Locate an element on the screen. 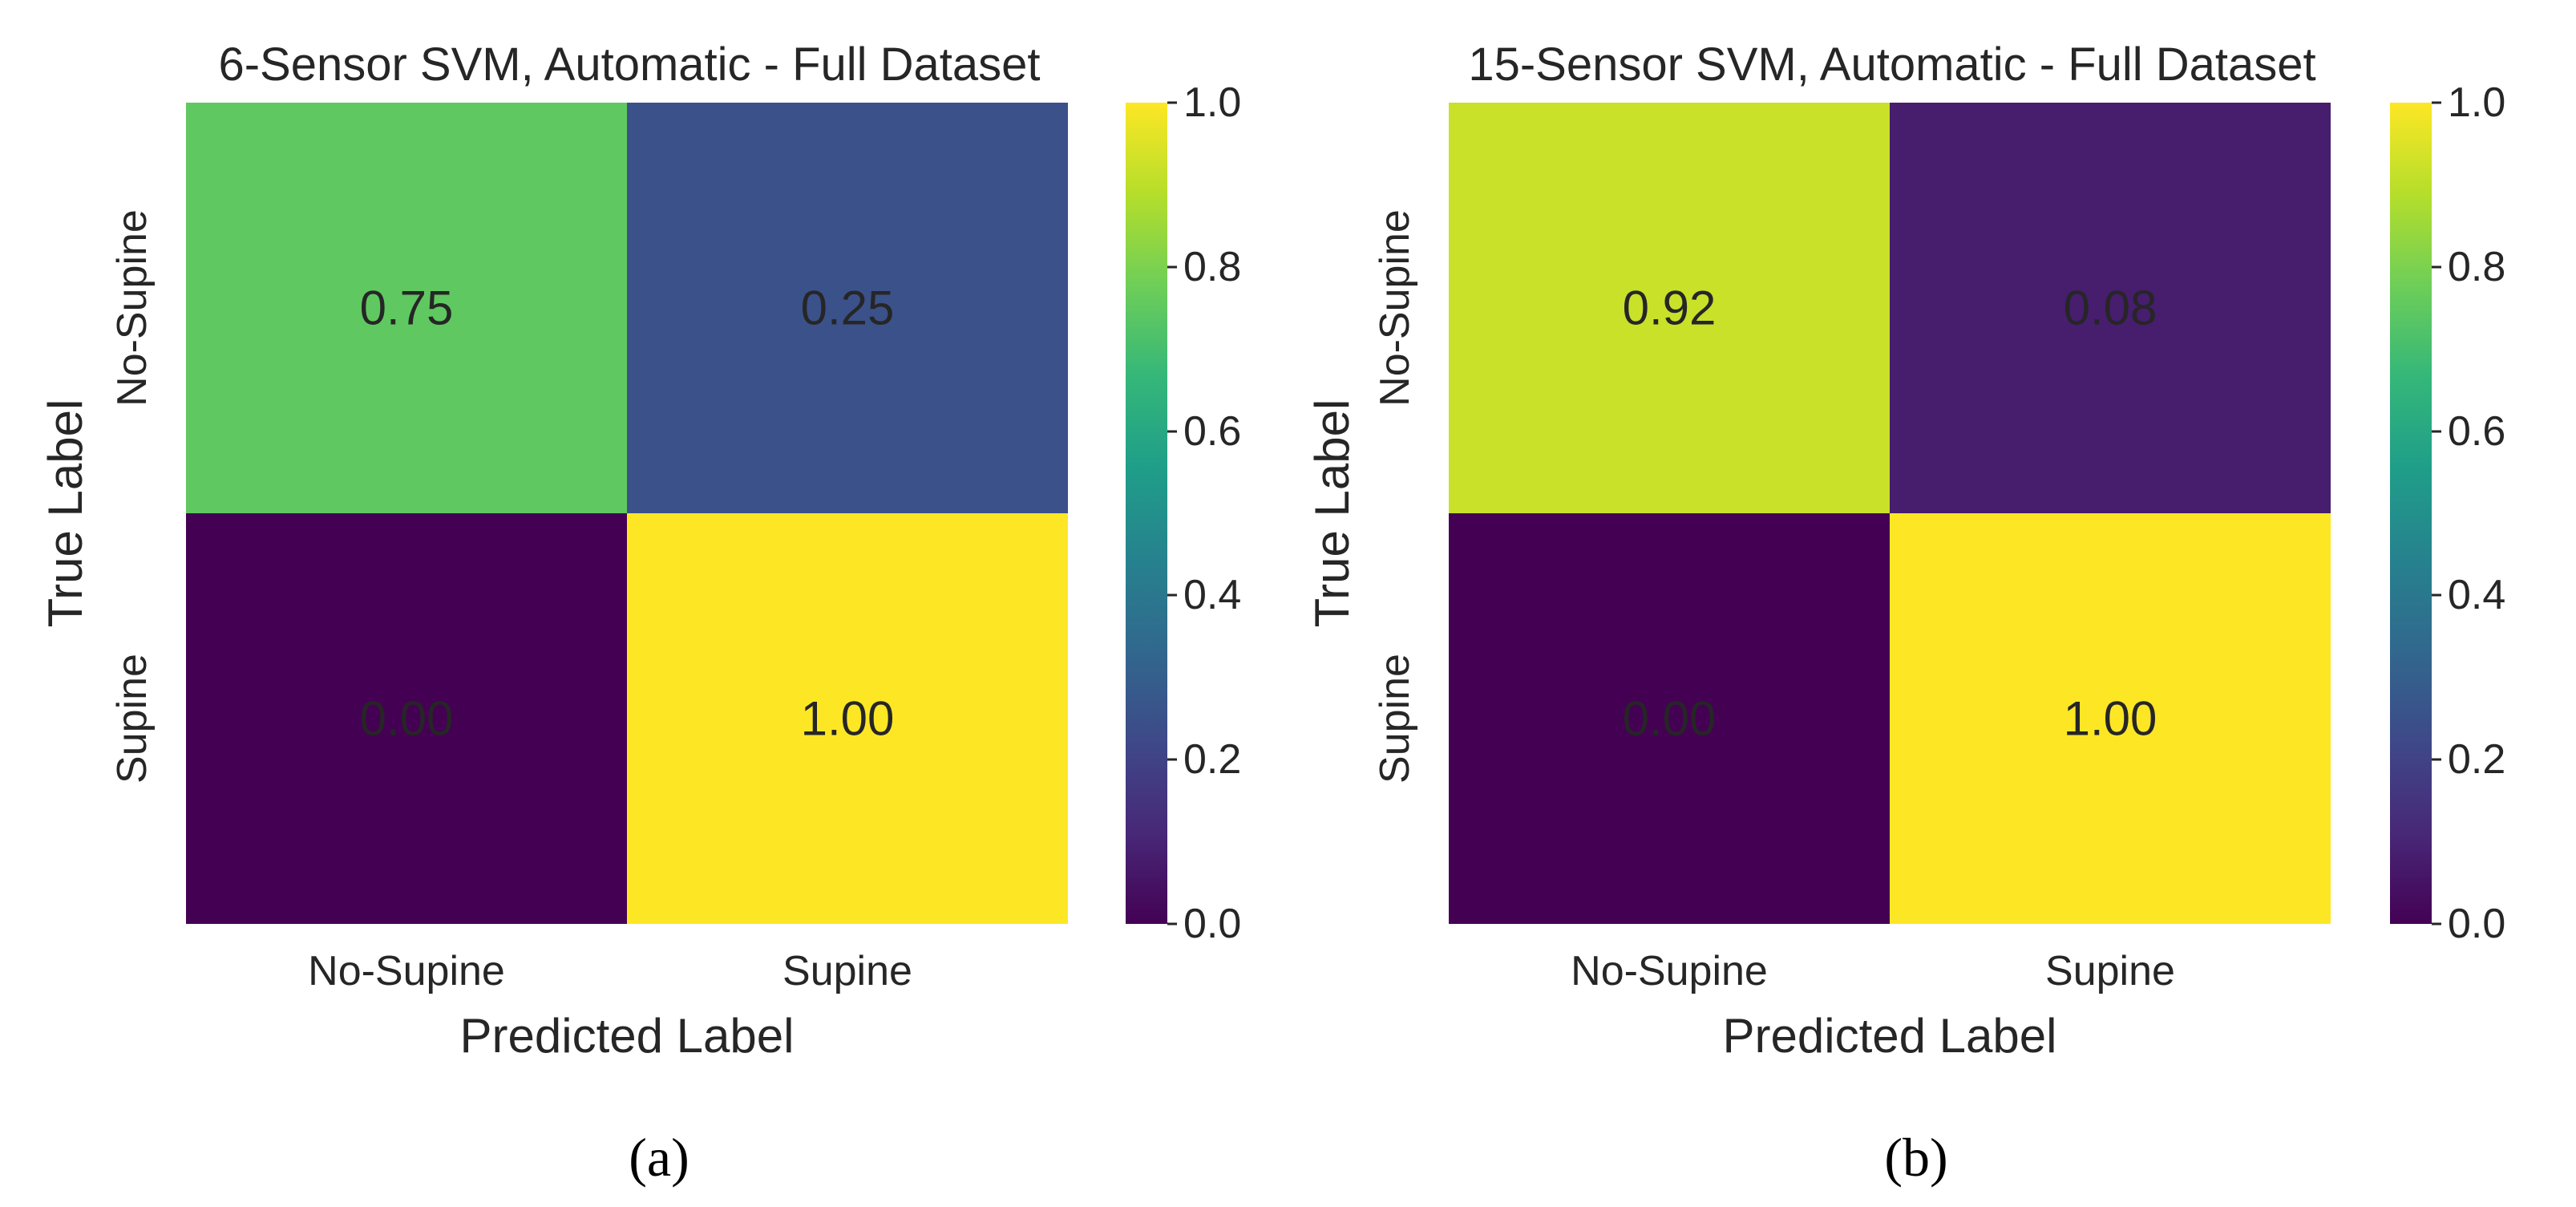 The width and height of the screenshot is (2576, 1207). panel-a-value-label-0-0: 0.75 is located at coordinates (407, 308).